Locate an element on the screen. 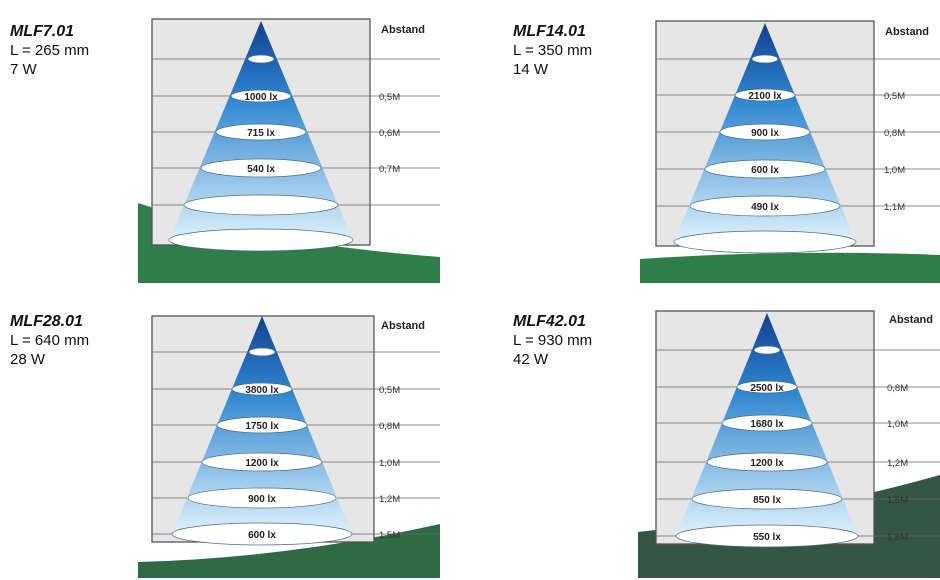  length-spec: L = 350 mm is located at coordinates (553, 50).